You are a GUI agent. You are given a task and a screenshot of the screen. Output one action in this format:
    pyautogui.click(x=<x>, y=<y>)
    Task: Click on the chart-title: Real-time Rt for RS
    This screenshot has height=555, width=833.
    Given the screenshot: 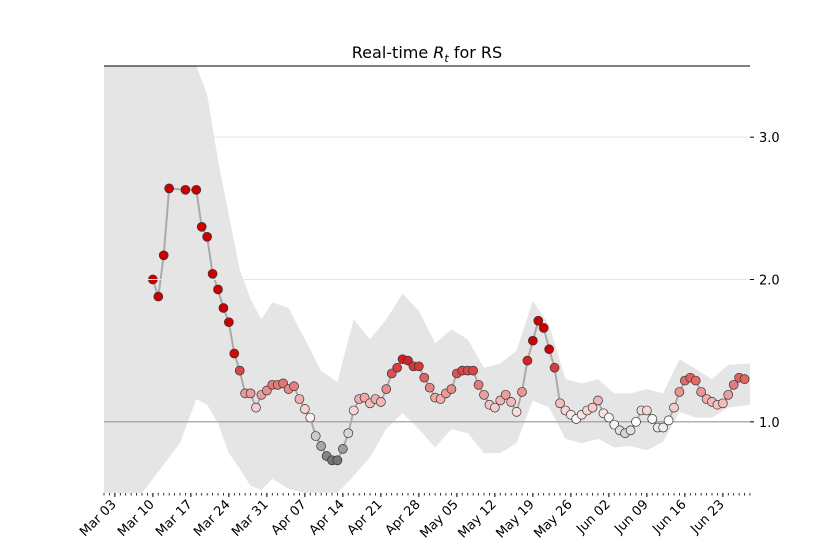 What is the action you would take?
    pyautogui.click(x=427, y=54)
    